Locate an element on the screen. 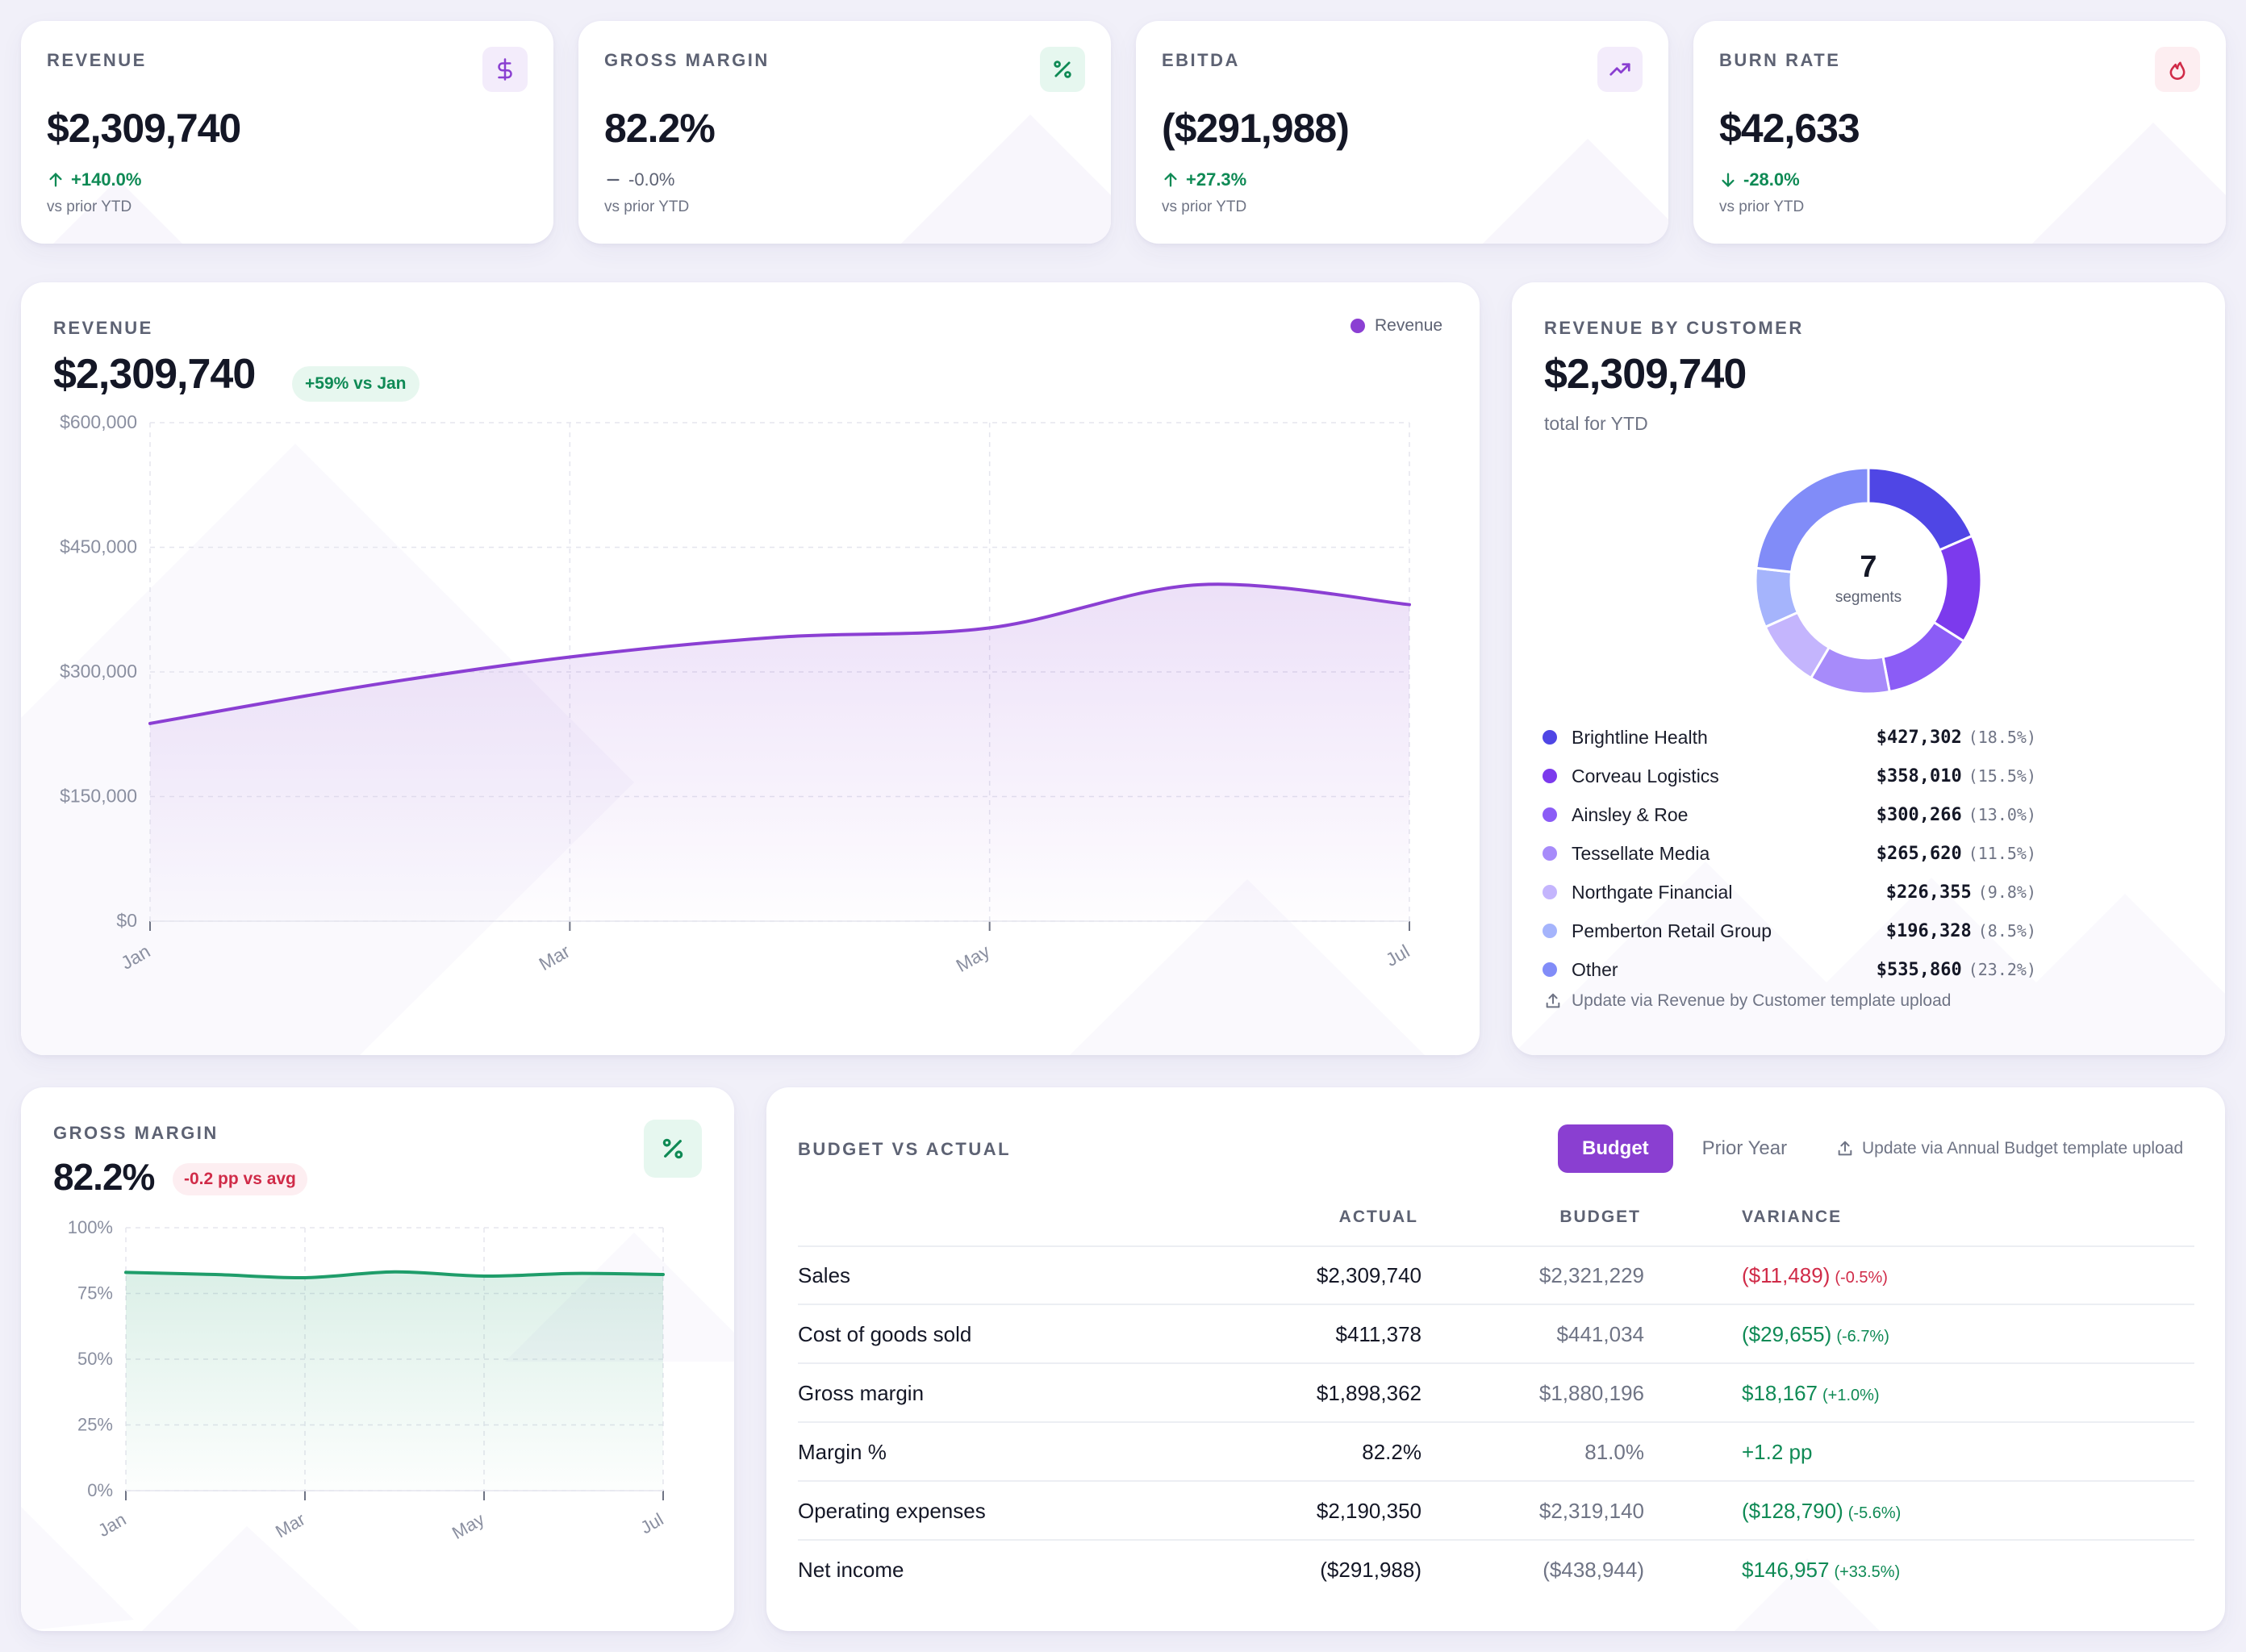 Image resolution: width=2246 pixels, height=1652 pixels. legend-value: $358,010 is located at coordinates (1919, 776).